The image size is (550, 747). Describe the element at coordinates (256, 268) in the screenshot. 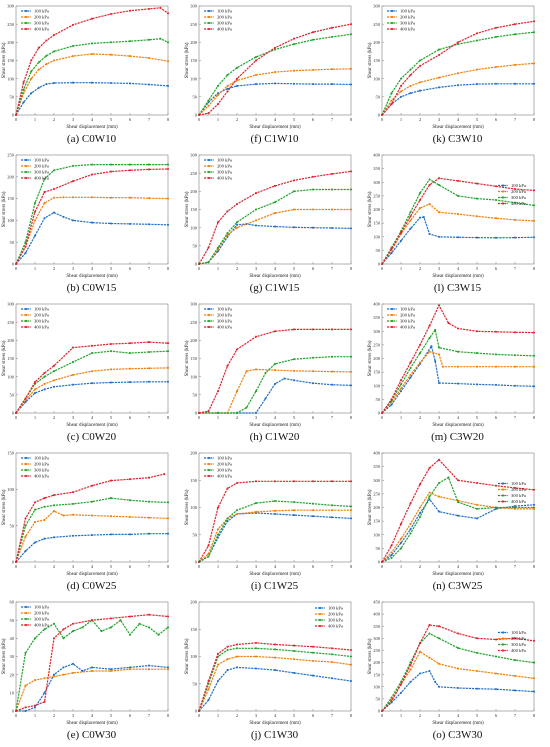

I see `x-tick-label: 3` at that location.